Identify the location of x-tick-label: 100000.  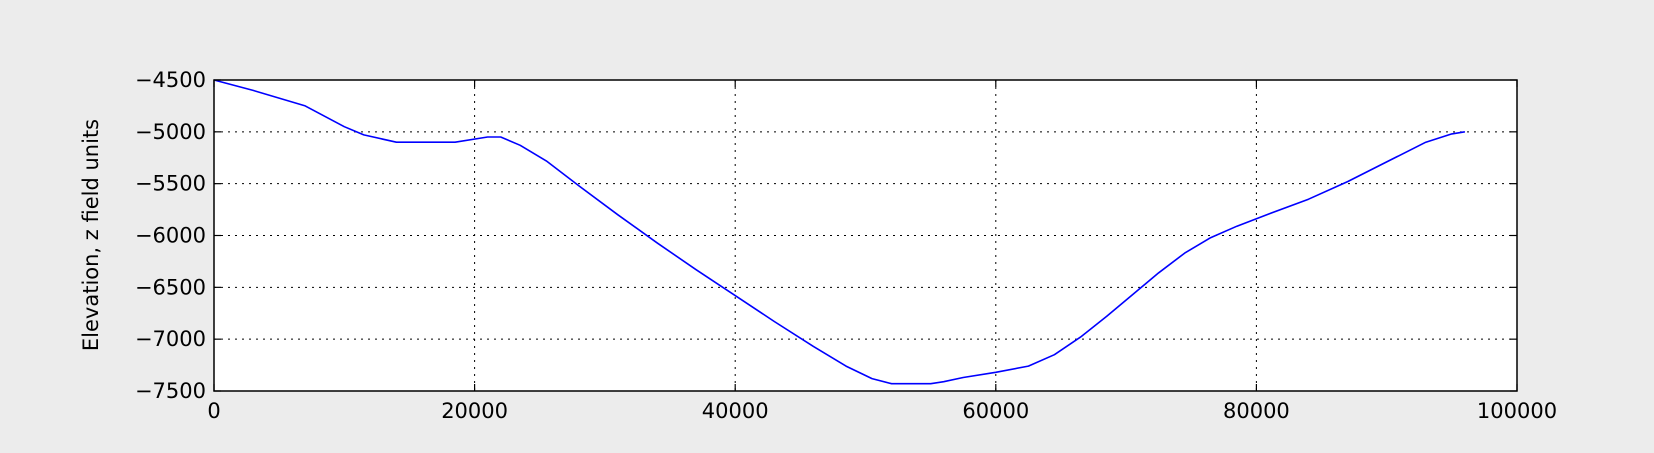
(1517, 411).